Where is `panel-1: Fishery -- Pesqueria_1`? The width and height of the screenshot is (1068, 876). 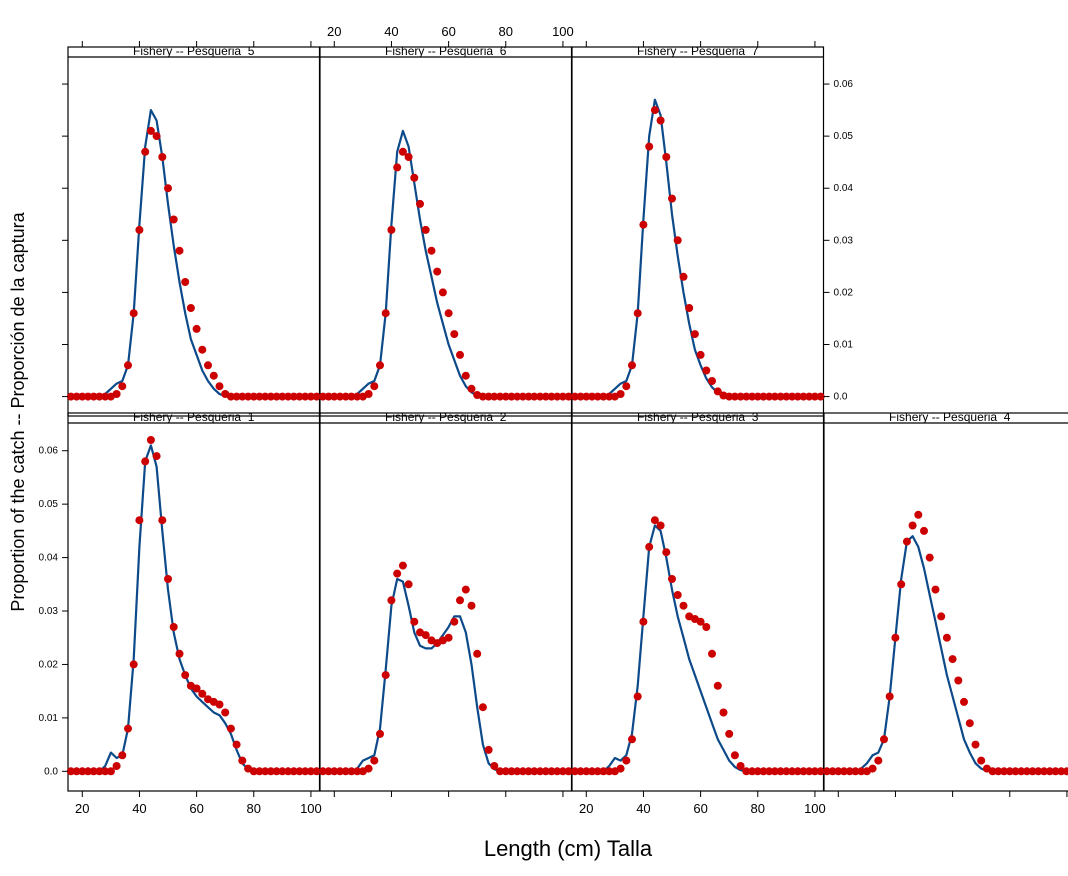
panel-1: Fishery -- Pesqueria_1 is located at coordinates (193, 601).